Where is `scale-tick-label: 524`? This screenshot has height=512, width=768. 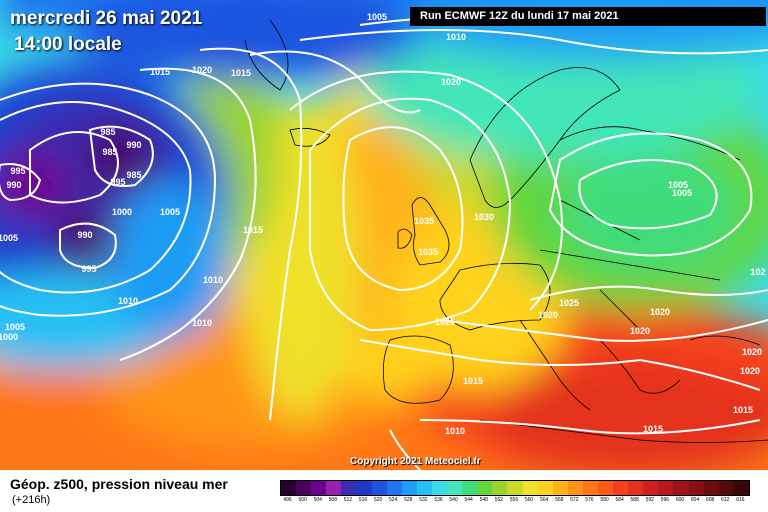
scale-tick-label: 524 is located at coordinates (393, 500).